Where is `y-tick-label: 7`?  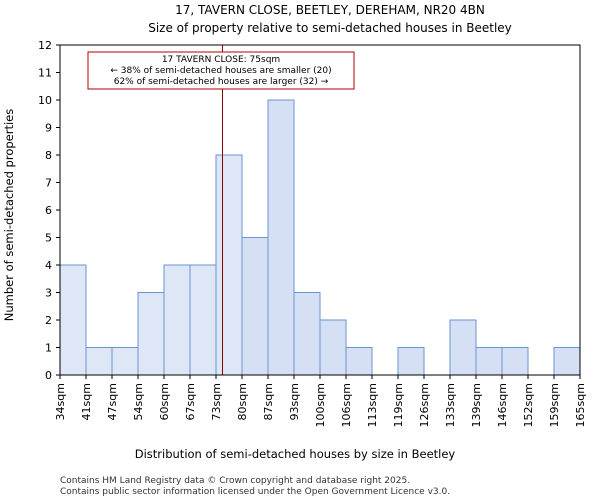 y-tick-label: 7 is located at coordinates (48, 183).